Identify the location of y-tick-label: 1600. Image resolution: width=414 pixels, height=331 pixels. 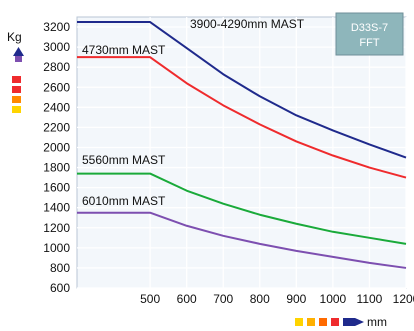
(56, 188).